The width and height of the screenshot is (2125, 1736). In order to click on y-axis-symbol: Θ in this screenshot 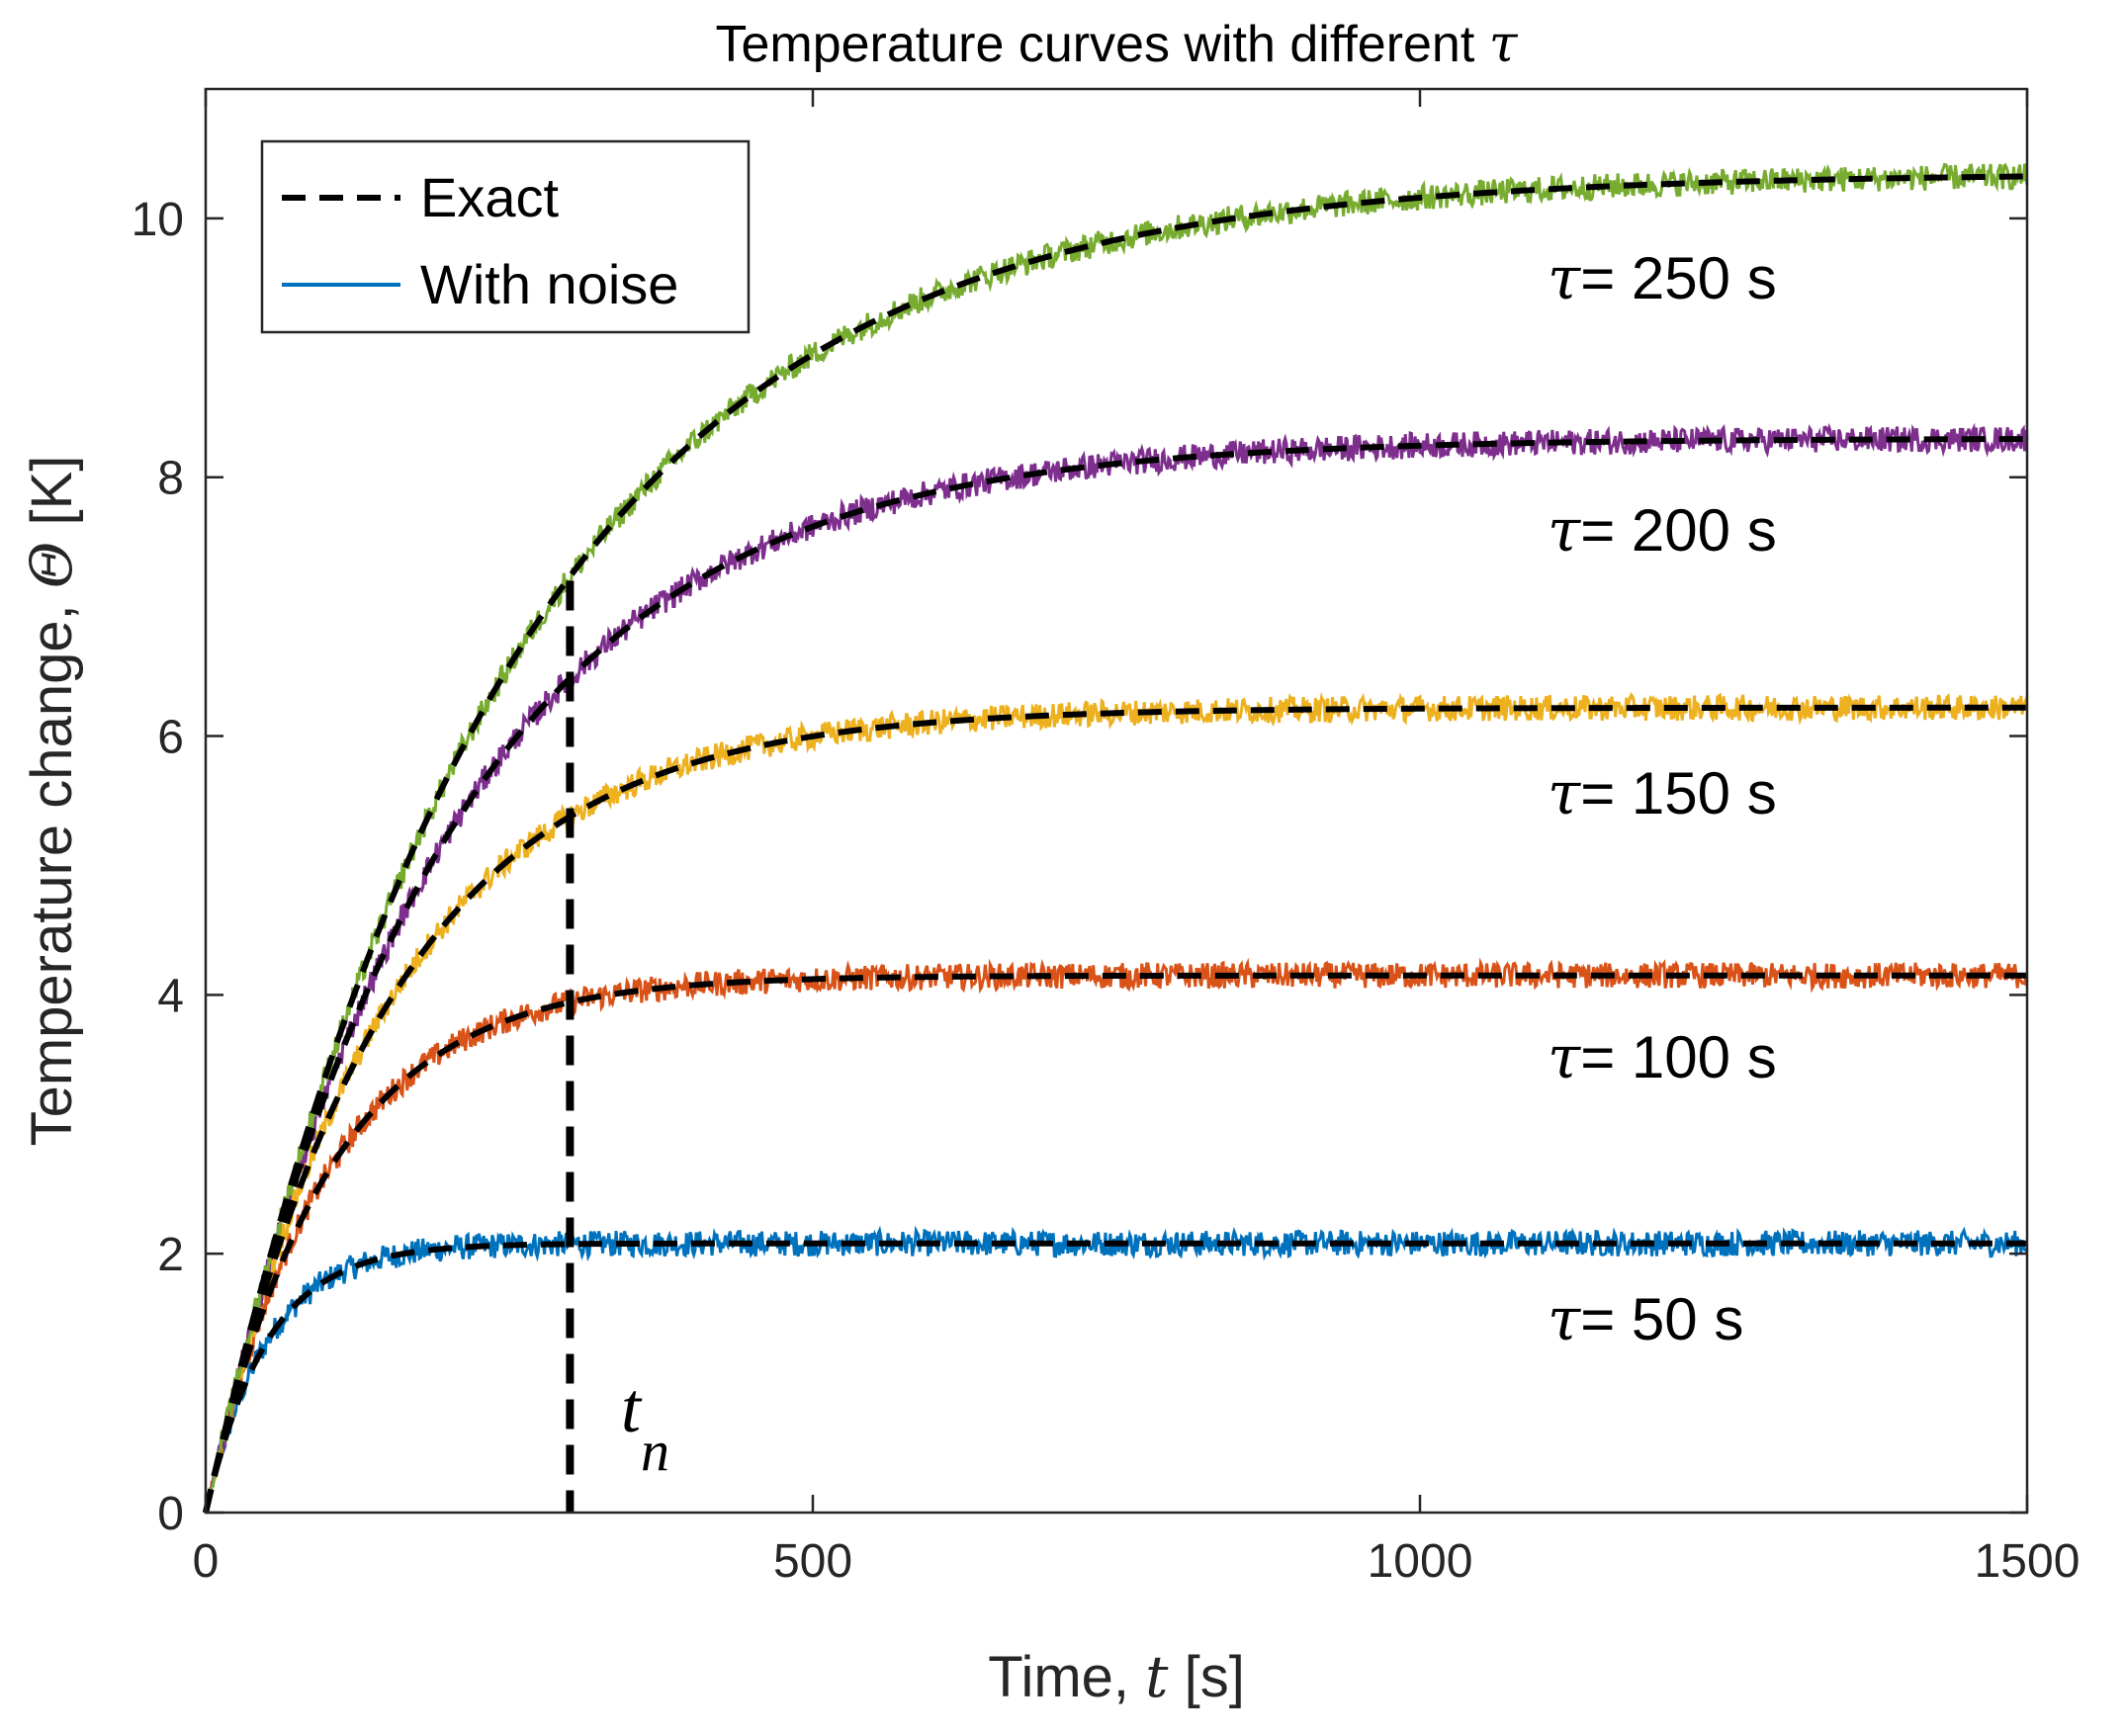, I will do `click(51, 565)`.